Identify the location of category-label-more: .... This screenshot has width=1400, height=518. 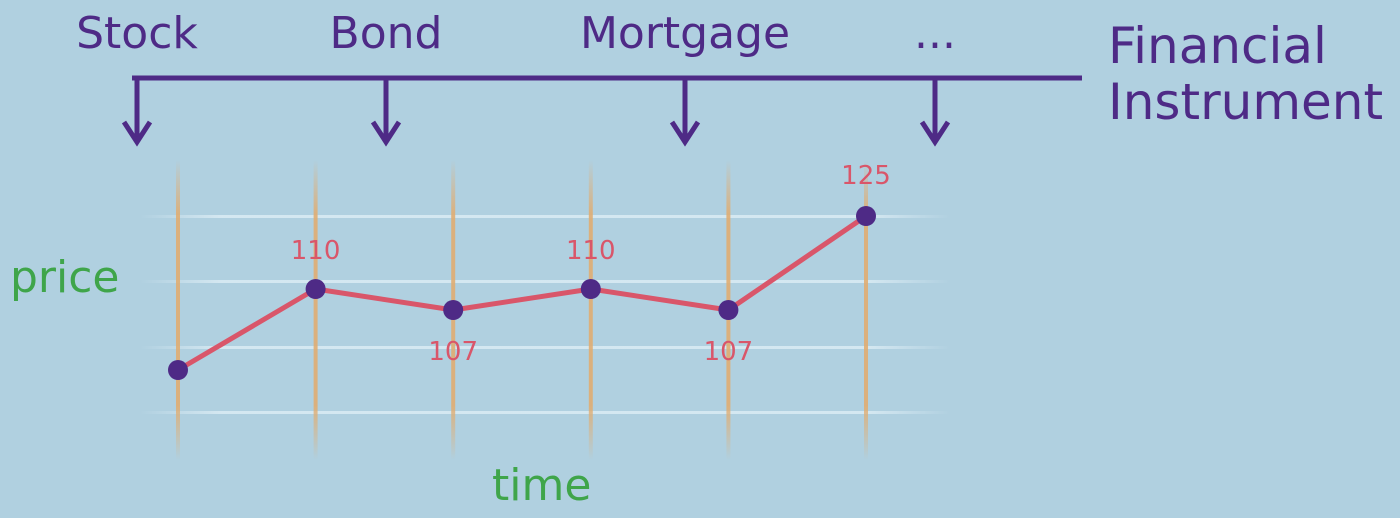
(935, 33).